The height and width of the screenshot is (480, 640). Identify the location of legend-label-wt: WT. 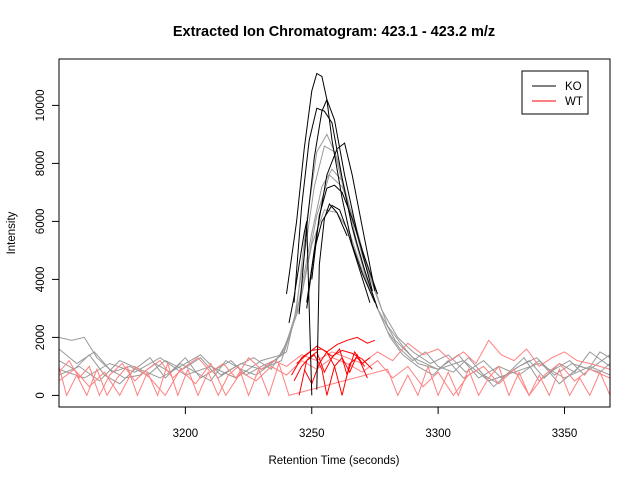
(574, 102).